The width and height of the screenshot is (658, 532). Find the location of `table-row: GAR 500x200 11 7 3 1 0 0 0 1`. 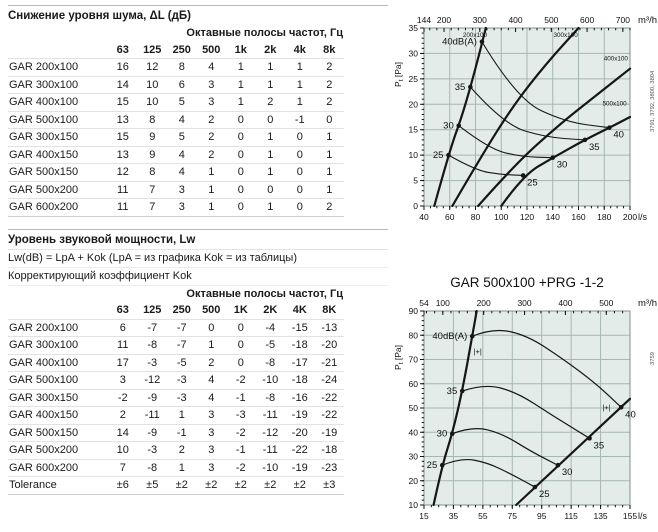

table-row: GAR 500x200 11 7 3 1 0 0 0 1 is located at coordinates (176, 190).